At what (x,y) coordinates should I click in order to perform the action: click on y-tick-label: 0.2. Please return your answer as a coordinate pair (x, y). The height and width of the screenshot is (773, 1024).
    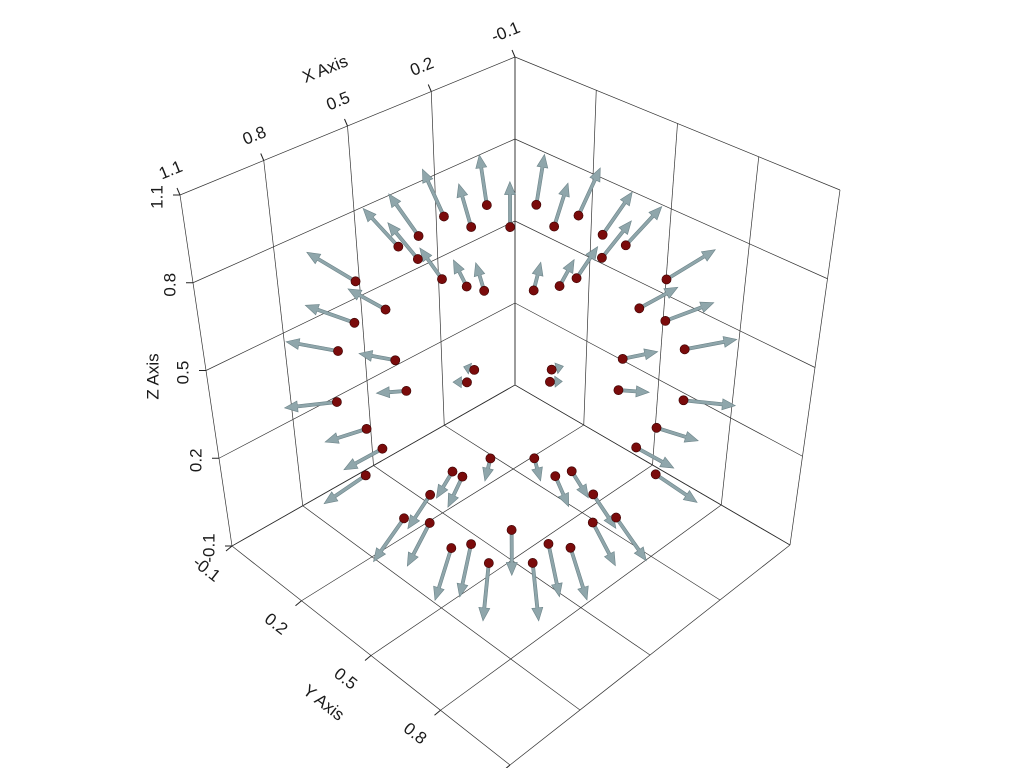
    Looking at the image, I should click on (276, 624).